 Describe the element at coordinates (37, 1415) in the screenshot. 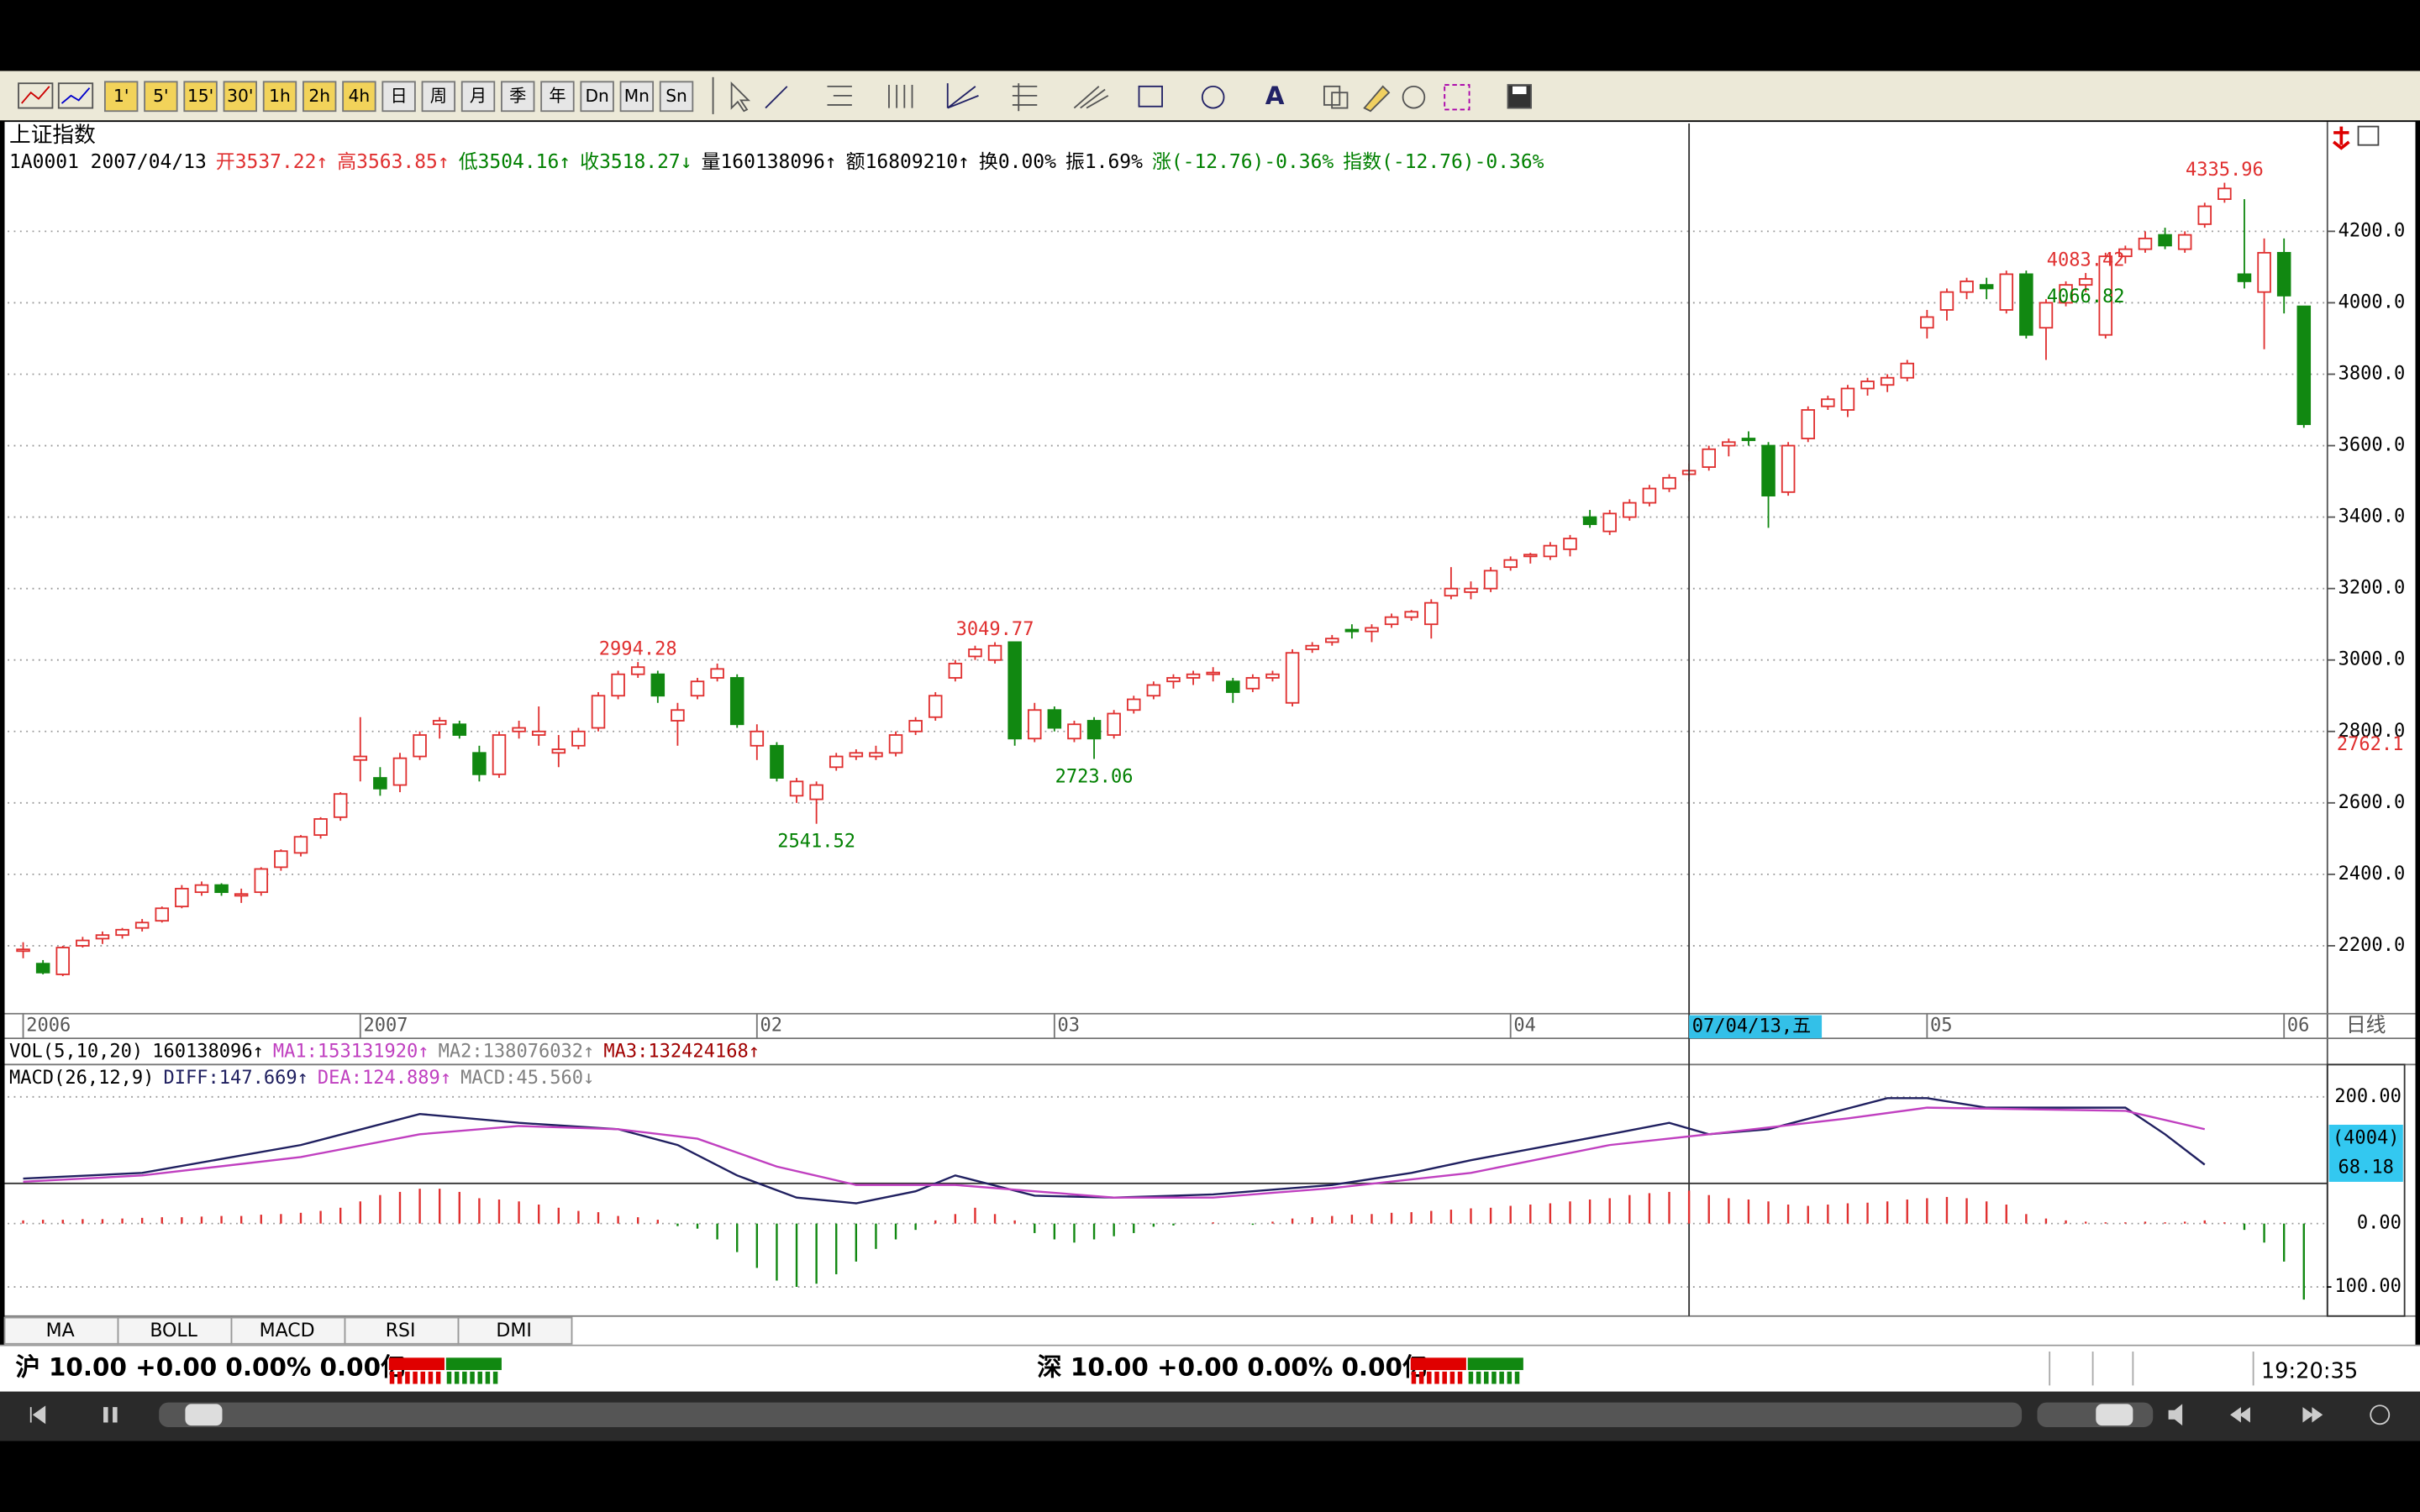

I see `prev-button` at that location.